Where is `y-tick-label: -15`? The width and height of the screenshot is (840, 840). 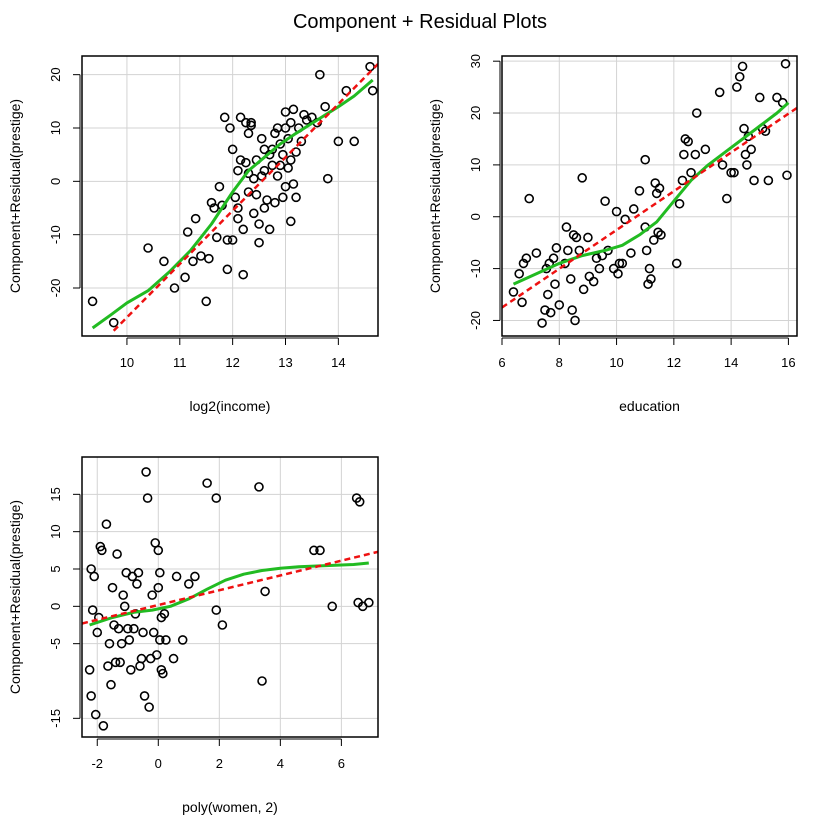 y-tick-label: -15 is located at coordinates (55, 718).